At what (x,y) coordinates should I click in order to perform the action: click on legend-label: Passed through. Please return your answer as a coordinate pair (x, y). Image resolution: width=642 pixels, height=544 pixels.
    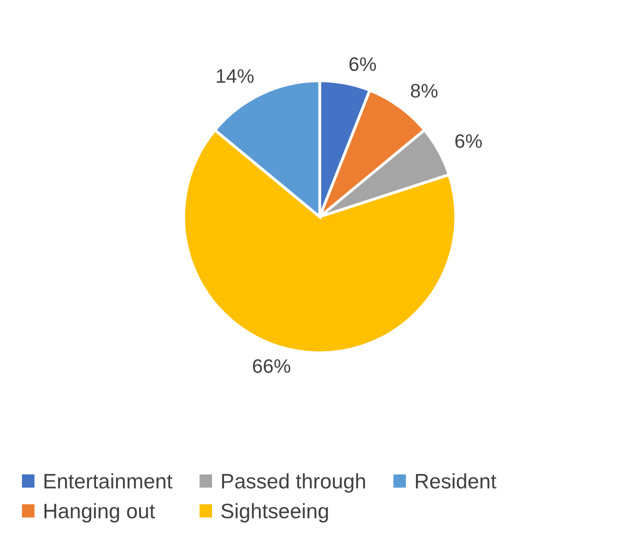
    Looking at the image, I should click on (293, 483).